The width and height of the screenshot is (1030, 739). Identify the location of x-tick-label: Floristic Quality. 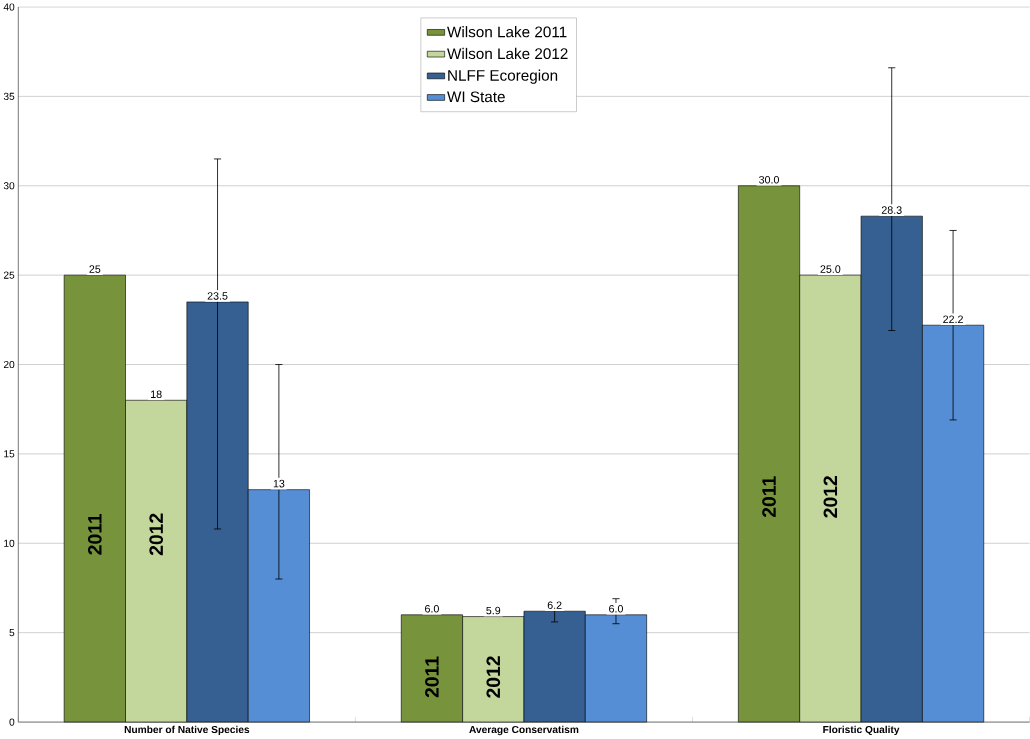
(861, 730).